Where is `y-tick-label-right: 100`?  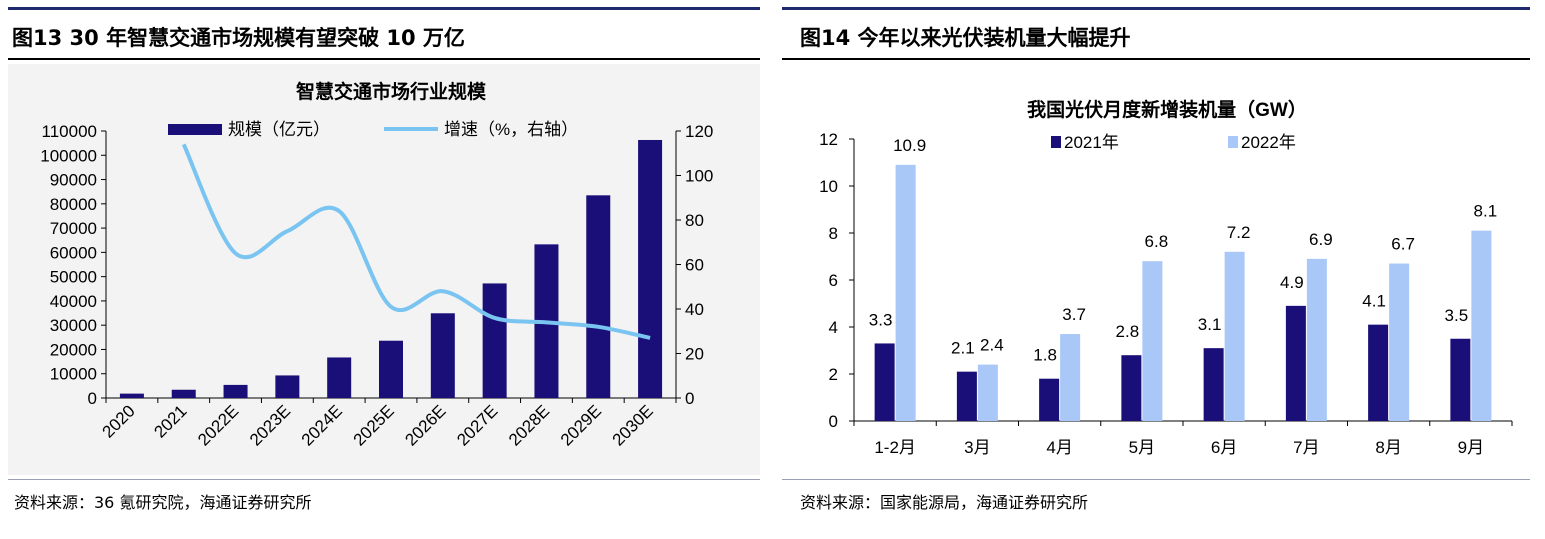
y-tick-label-right: 100 is located at coordinates (699, 176).